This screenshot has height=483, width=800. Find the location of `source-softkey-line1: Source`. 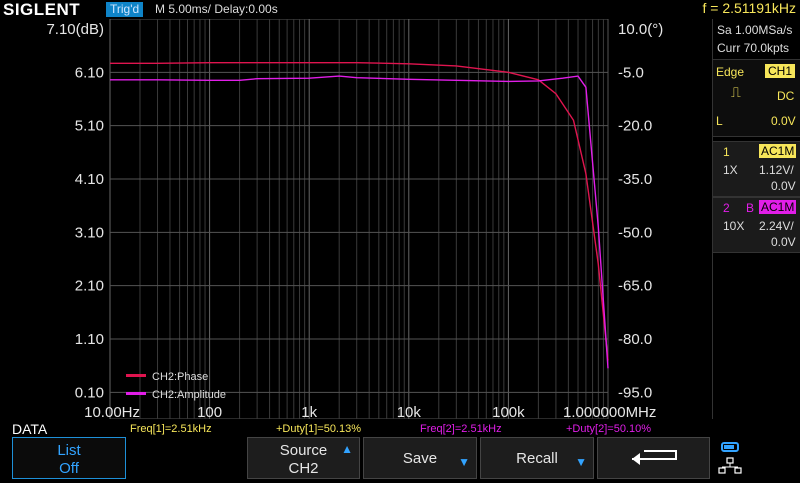

source-softkey-line1: Source is located at coordinates (303, 450).